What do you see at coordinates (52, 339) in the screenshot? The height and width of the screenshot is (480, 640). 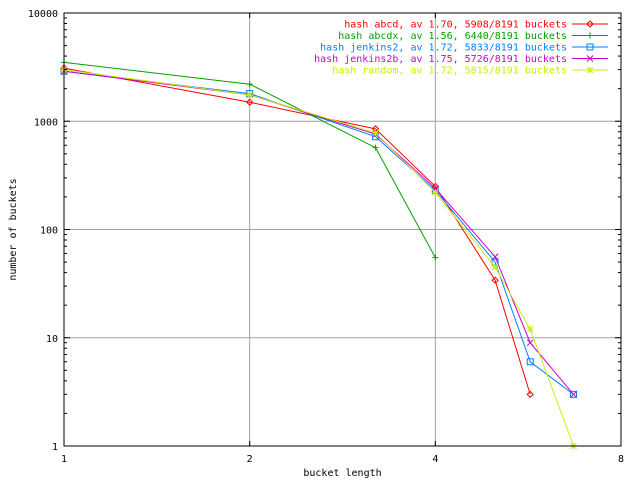 I see `y-tick-label: 10` at bounding box center [52, 339].